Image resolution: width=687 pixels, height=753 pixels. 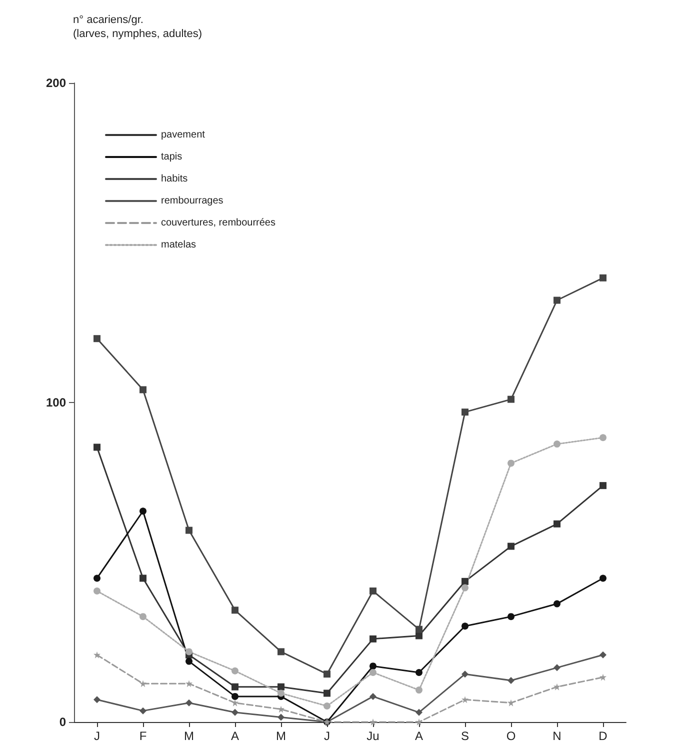 What do you see at coordinates (62, 722) in the screenshot?
I see `y-tick-label: 0` at bounding box center [62, 722].